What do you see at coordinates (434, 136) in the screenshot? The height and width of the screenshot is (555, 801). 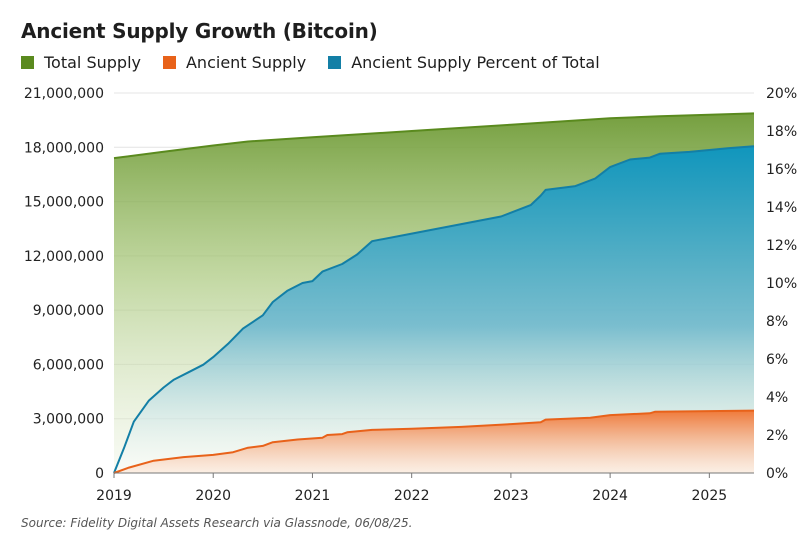 I see `total-supply-line` at bounding box center [434, 136].